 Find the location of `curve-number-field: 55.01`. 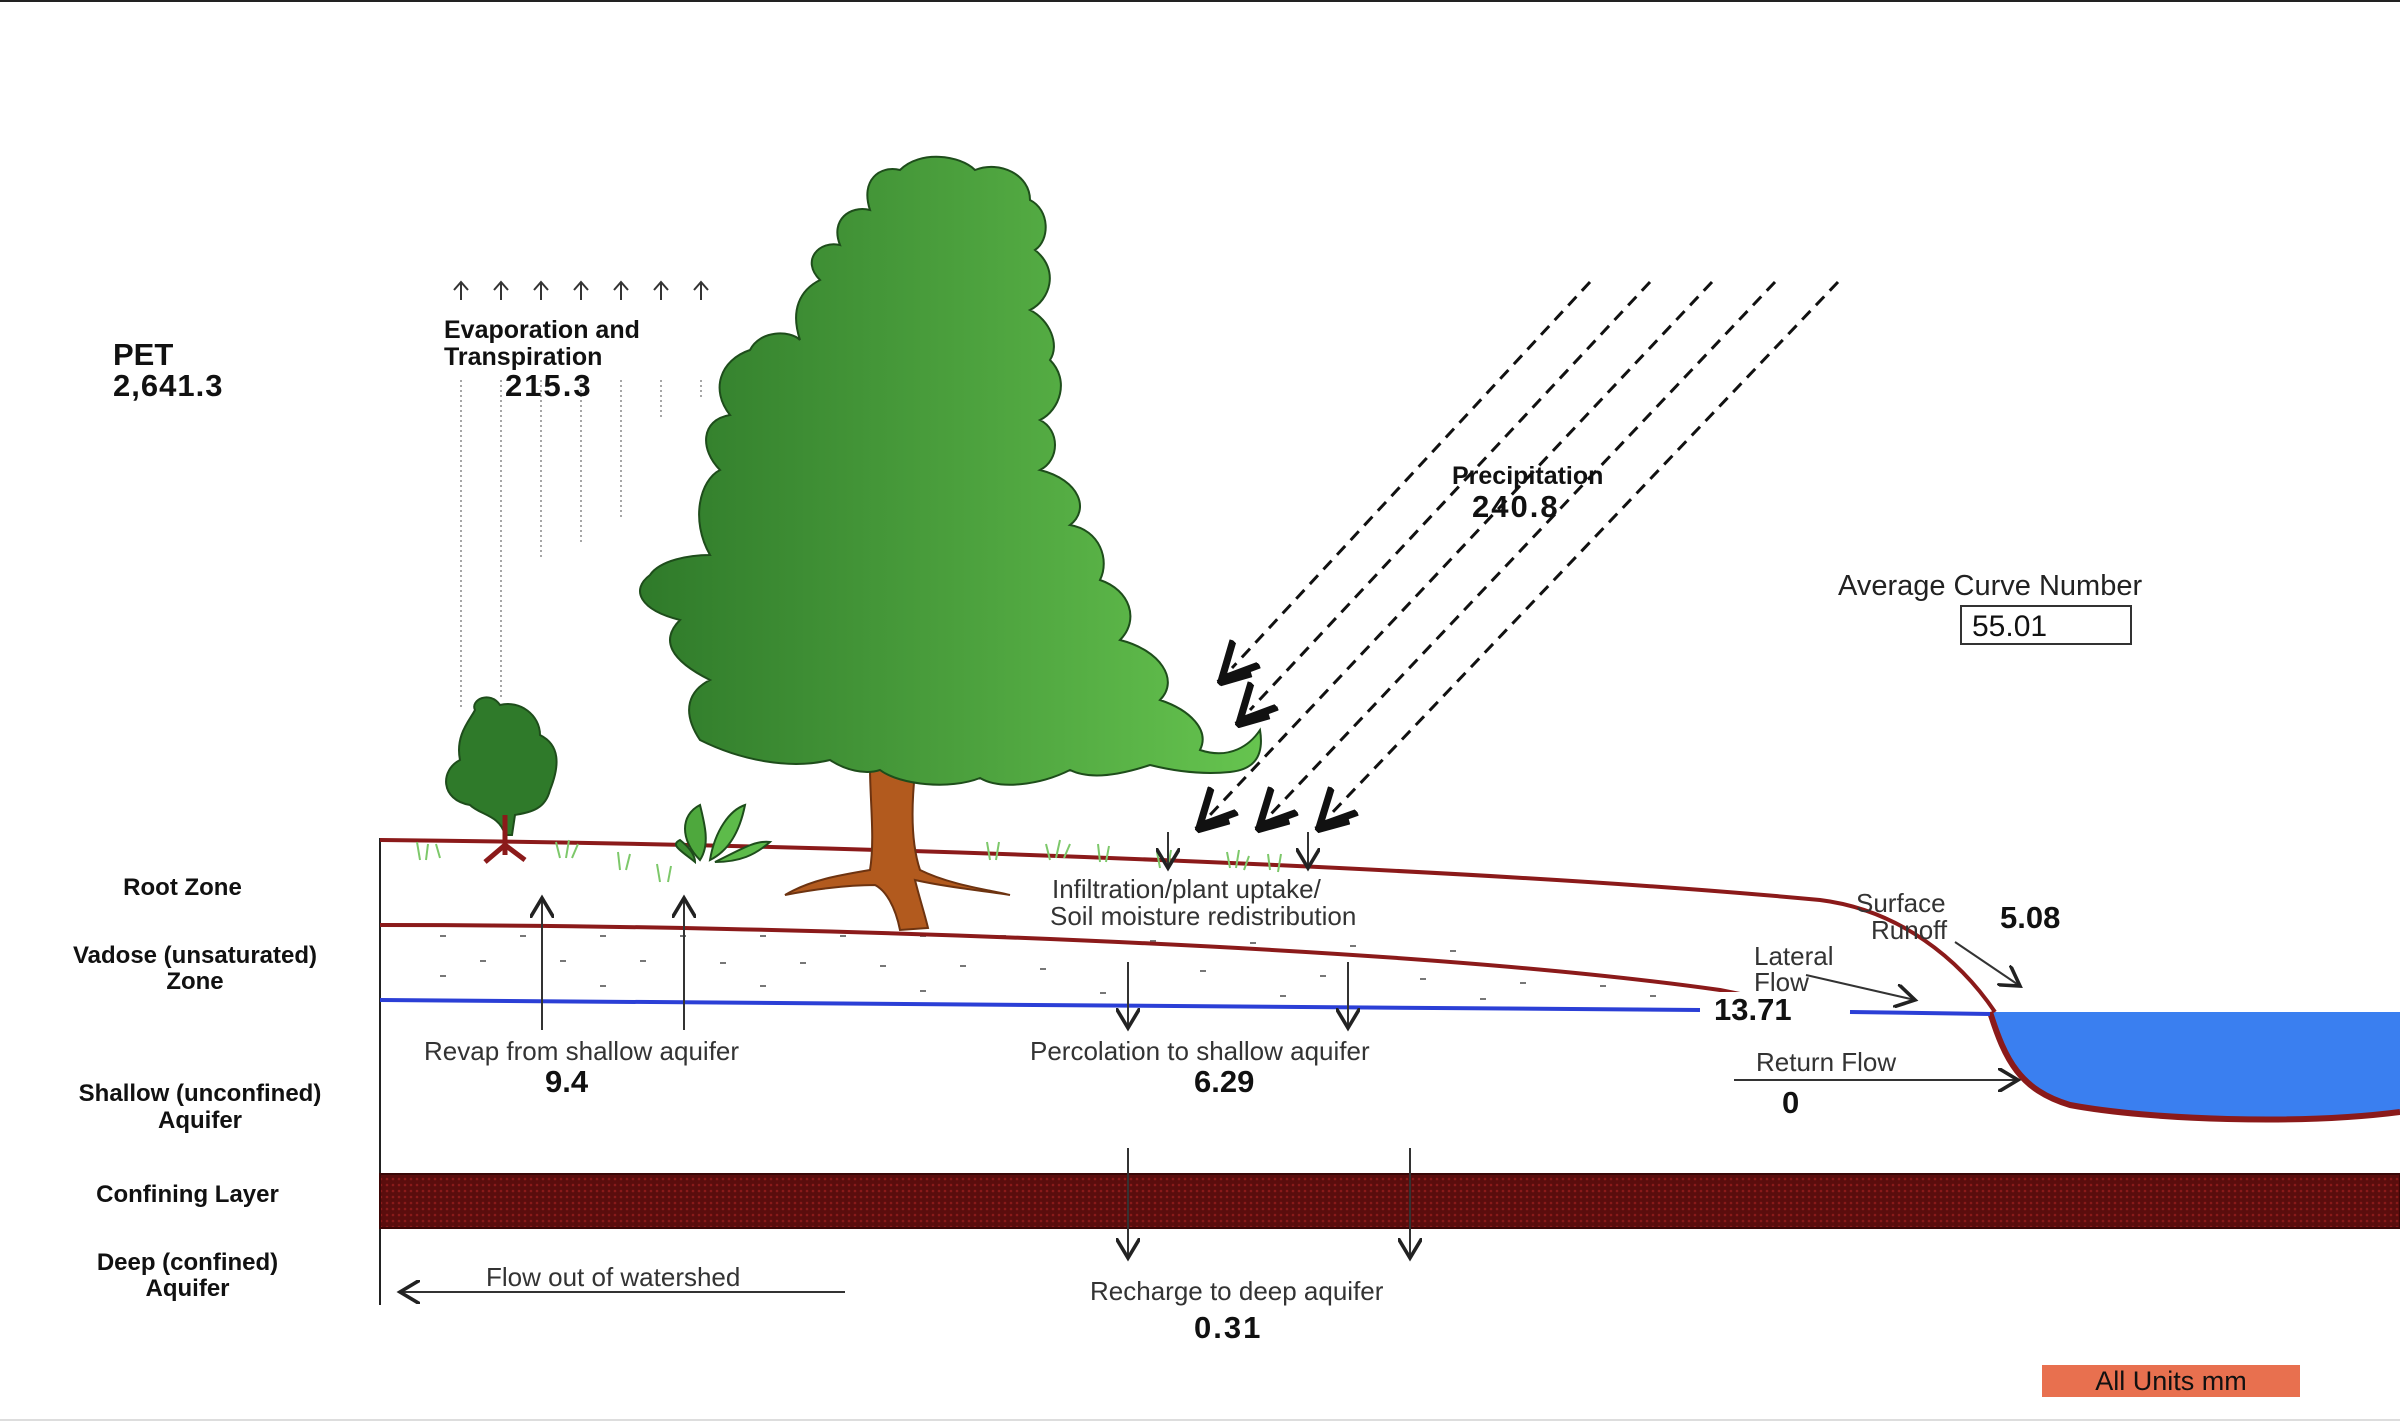

curve-number-field: 55.01 is located at coordinates (2046, 625).